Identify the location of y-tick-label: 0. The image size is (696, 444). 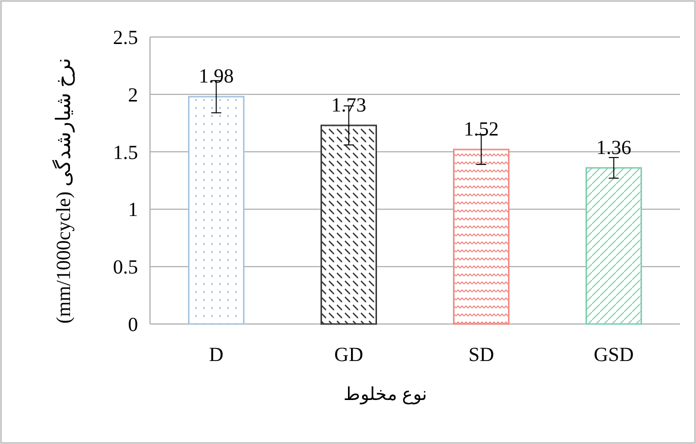
(133, 325).